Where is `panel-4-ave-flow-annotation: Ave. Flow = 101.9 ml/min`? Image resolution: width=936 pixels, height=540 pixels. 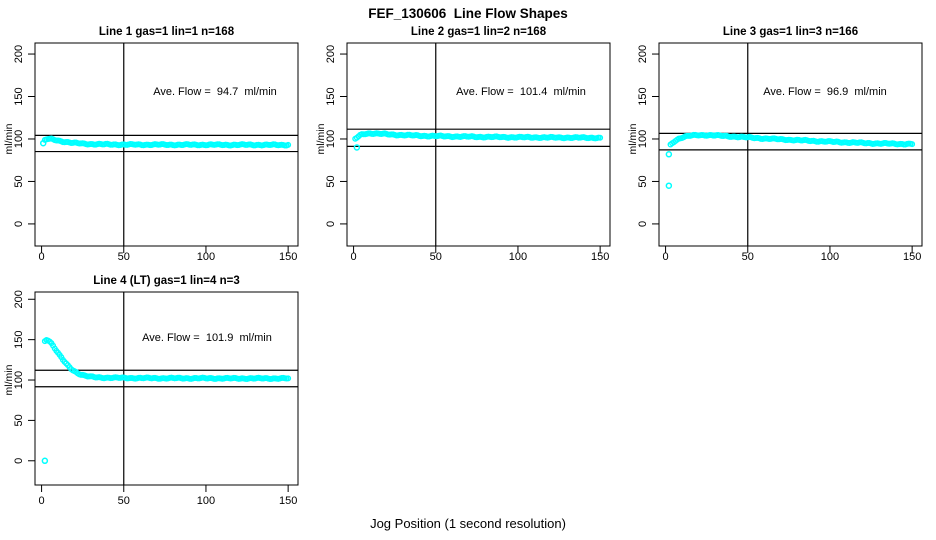
panel-4-ave-flow-annotation: Ave. Flow = 101.9 ml/min is located at coordinates (207, 338).